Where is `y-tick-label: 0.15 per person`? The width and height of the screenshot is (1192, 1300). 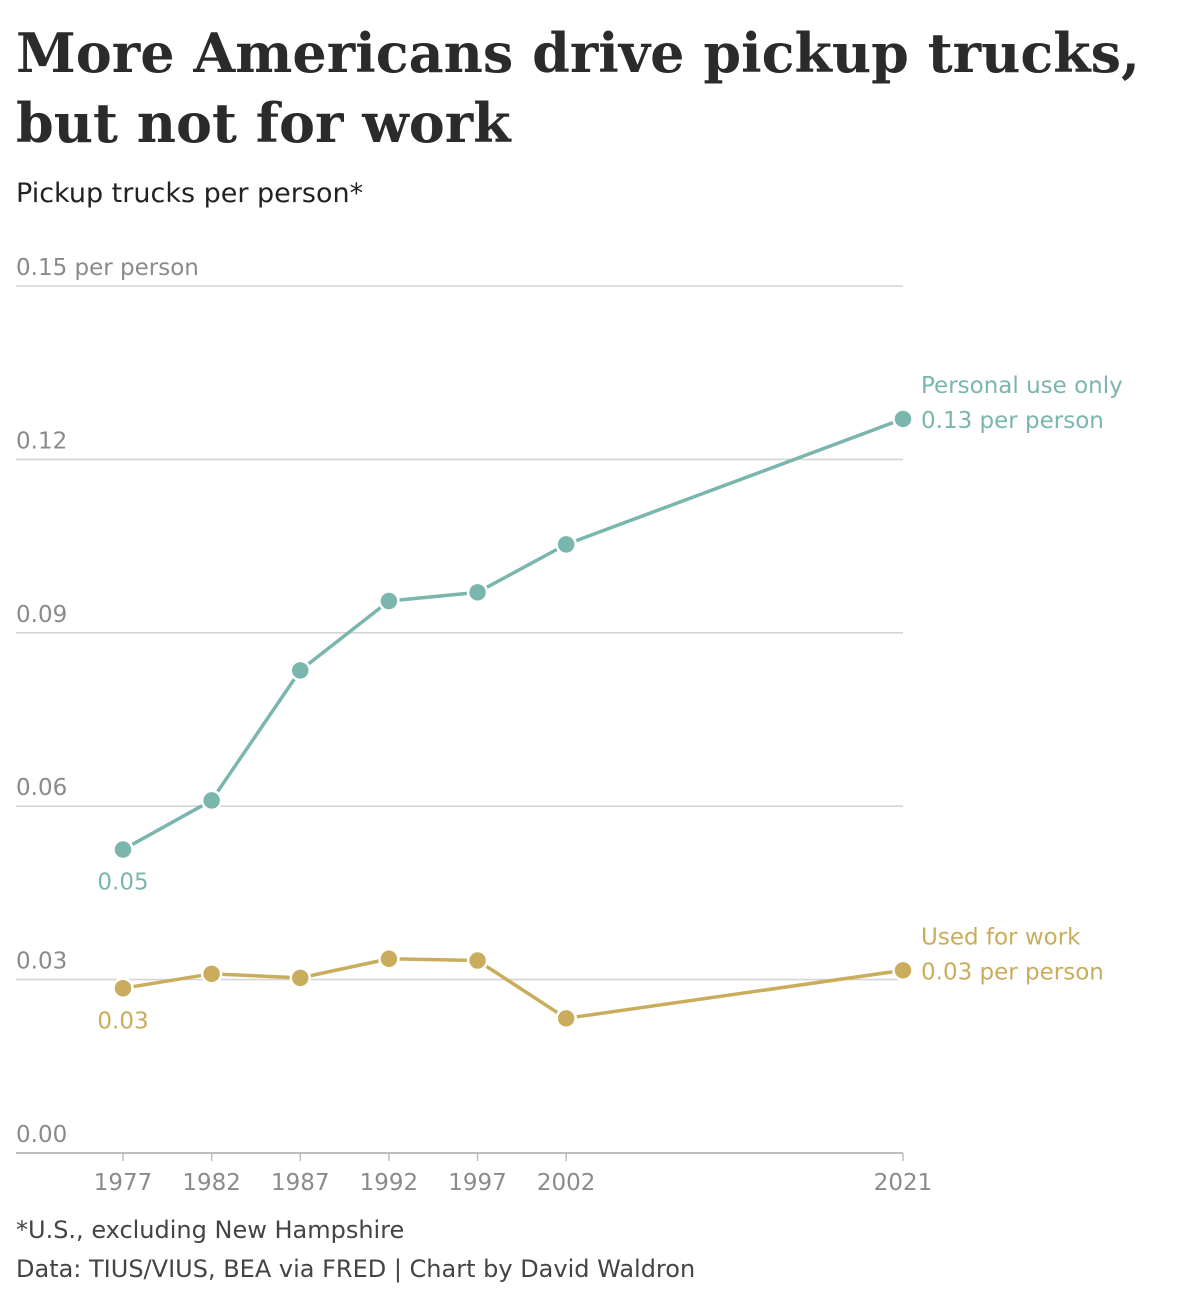 y-tick-label: 0.15 per person is located at coordinates (107, 268).